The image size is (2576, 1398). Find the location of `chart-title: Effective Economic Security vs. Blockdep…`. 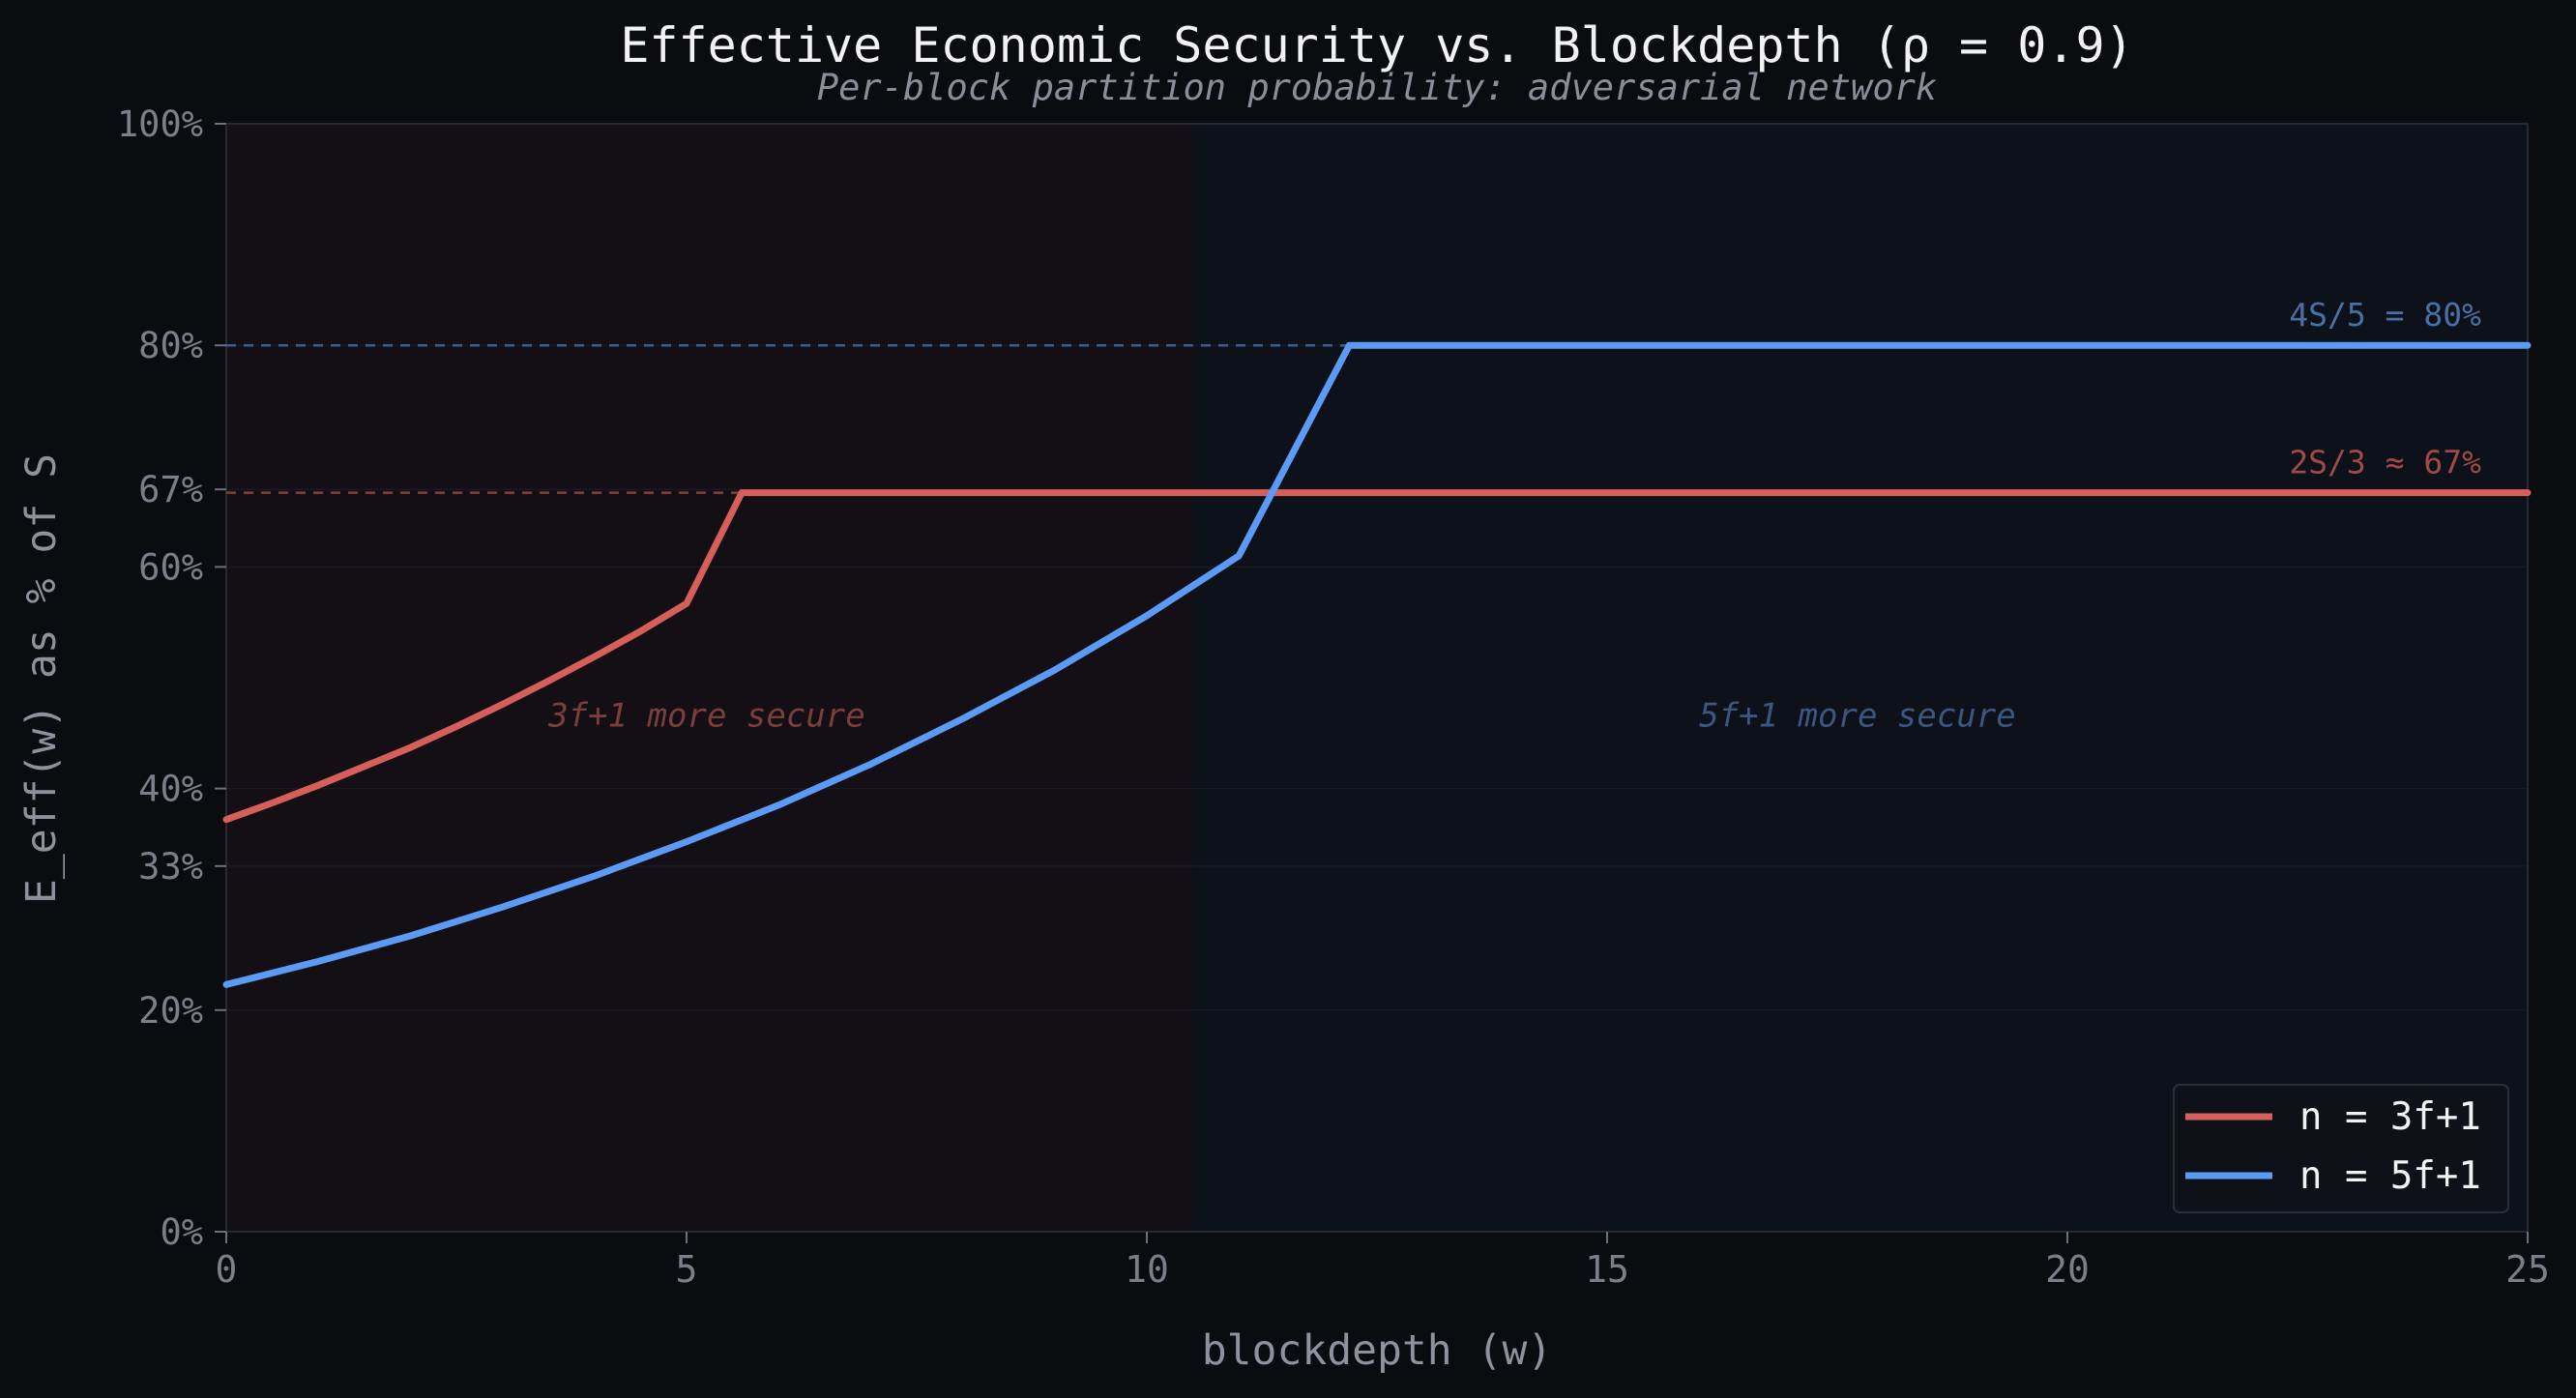

chart-title: Effective Economic Security vs. Blockdep… is located at coordinates (1376, 45).